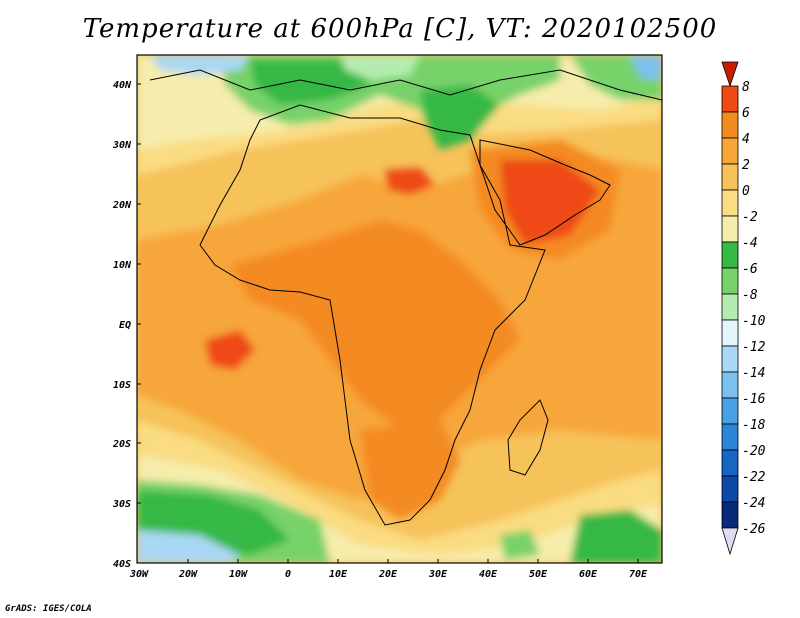  What do you see at coordinates (730, 489) in the screenshot?
I see `colorbar-box-m24` at bounding box center [730, 489].